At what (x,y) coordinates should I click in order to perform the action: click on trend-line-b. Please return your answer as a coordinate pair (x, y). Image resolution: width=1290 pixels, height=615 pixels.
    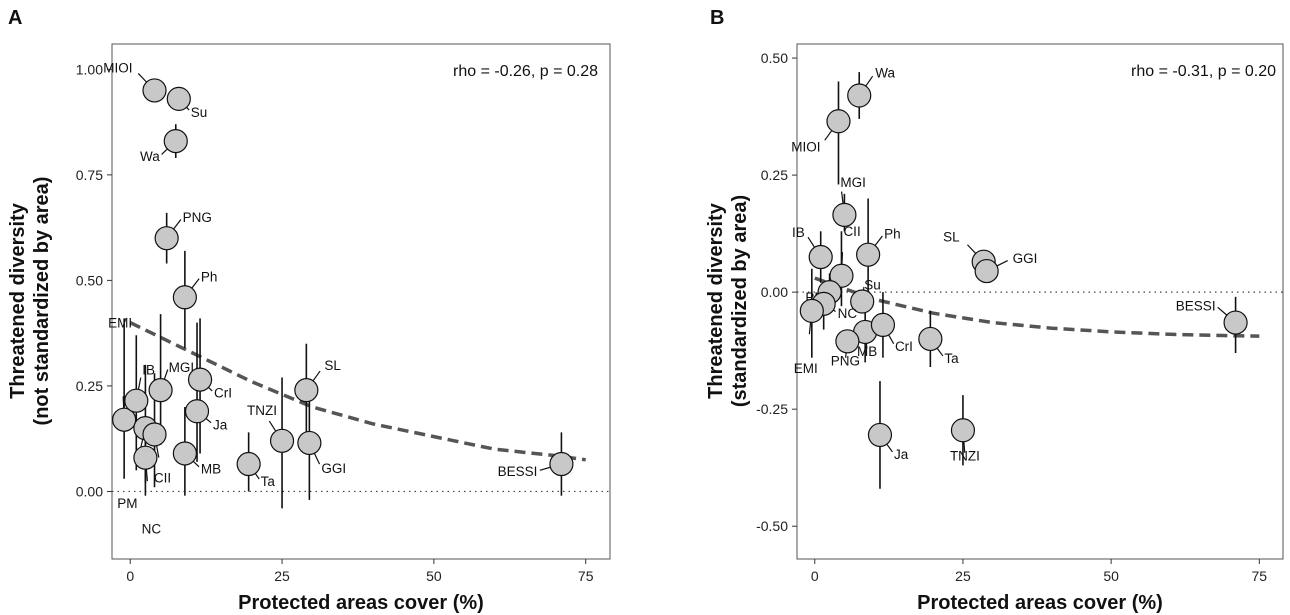
    Looking at the image, I should click on (1037, 307).